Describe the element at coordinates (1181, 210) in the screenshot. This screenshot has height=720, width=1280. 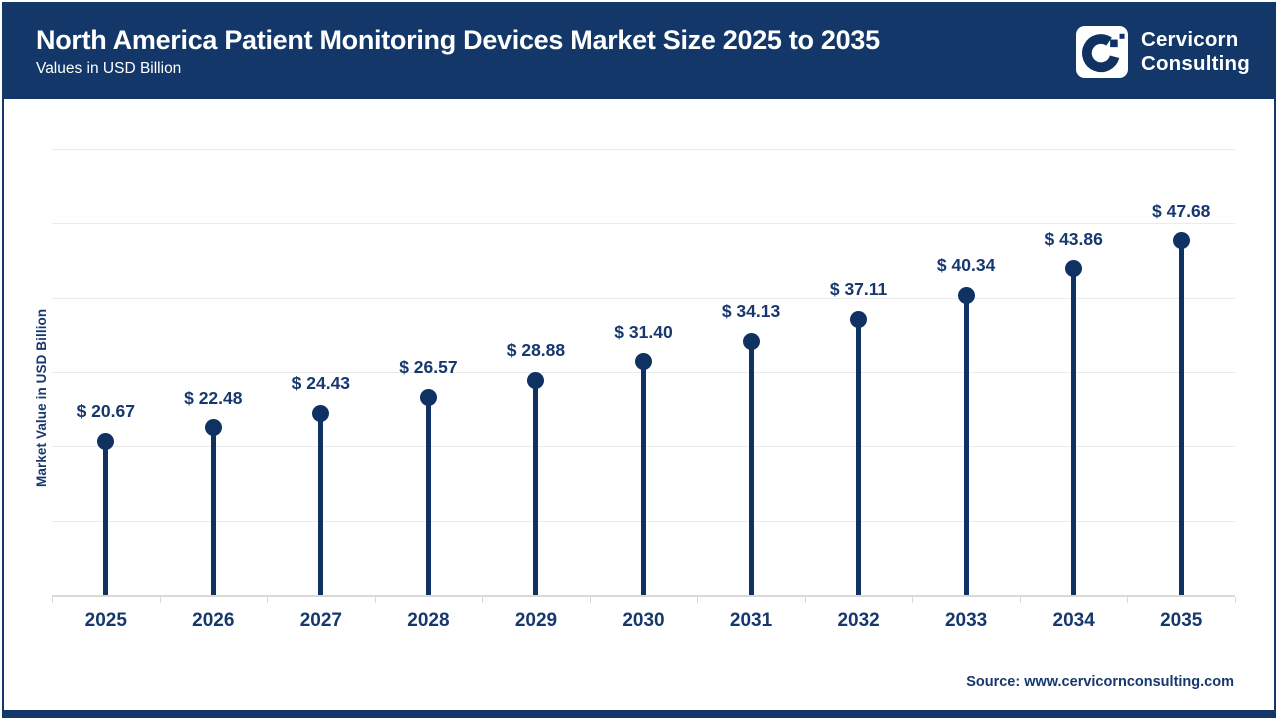
I see `point-value-label: $ 47.68` at that location.